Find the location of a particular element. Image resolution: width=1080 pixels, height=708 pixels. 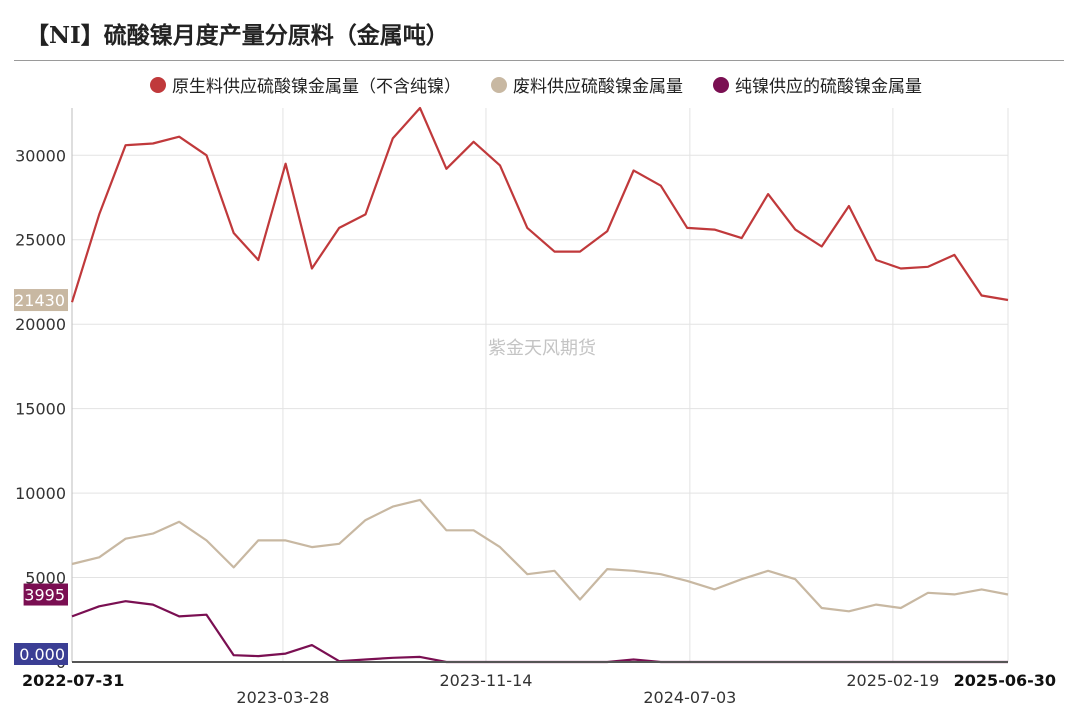

end-label-text-2: 0.000 is located at coordinates (42, 654).